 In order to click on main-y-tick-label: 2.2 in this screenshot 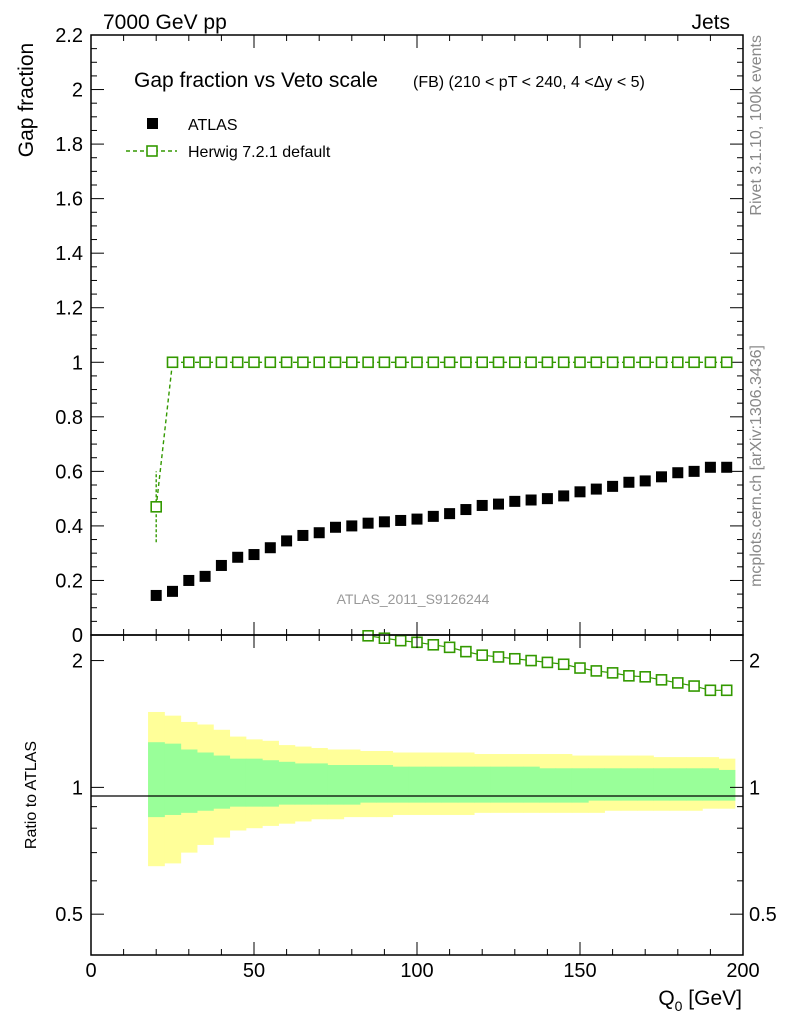, I will do `click(69, 36)`.